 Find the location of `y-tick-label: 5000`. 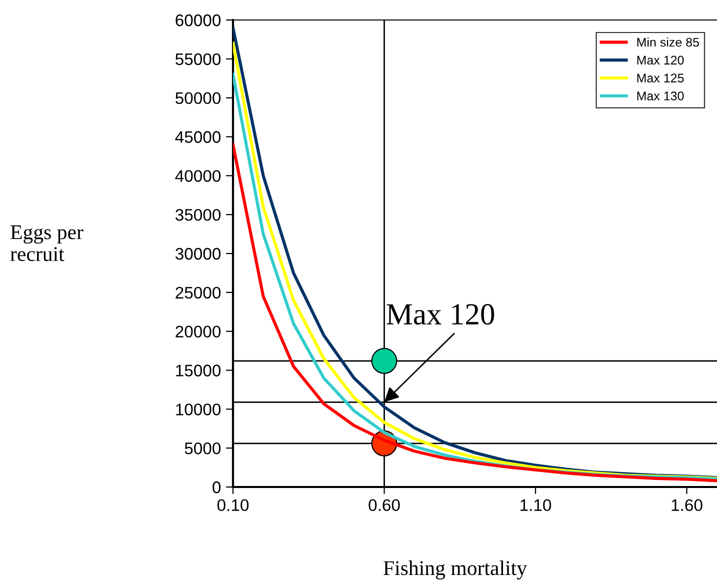

y-tick-label: 5000 is located at coordinates (202, 448).